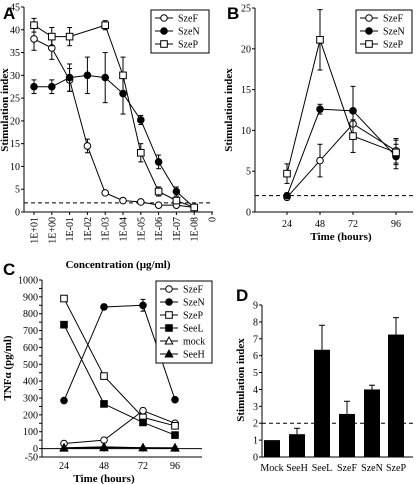 The image size is (416, 484). I want to click on panel-b-series-szen-line, so click(341, 152).